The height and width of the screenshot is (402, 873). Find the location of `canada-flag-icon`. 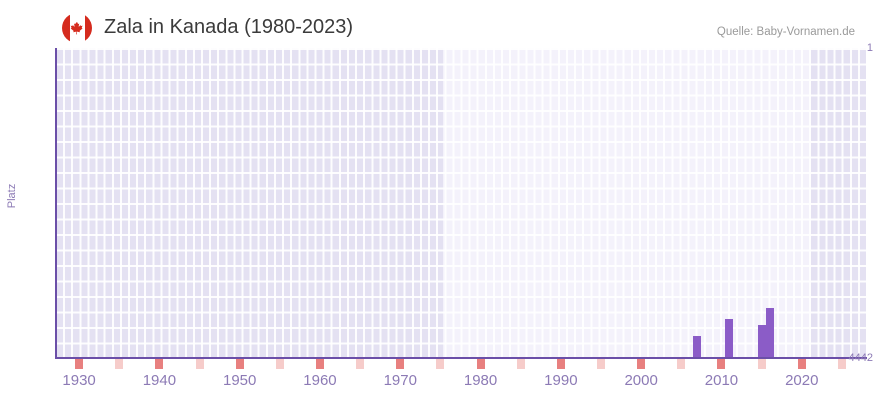

canada-flag-icon is located at coordinates (77, 28).